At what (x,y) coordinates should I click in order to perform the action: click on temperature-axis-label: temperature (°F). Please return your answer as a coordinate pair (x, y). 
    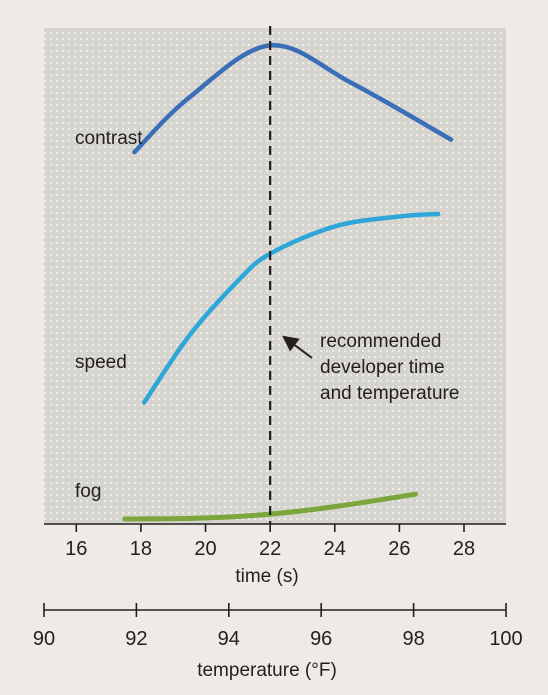
    Looking at the image, I should click on (267, 670).